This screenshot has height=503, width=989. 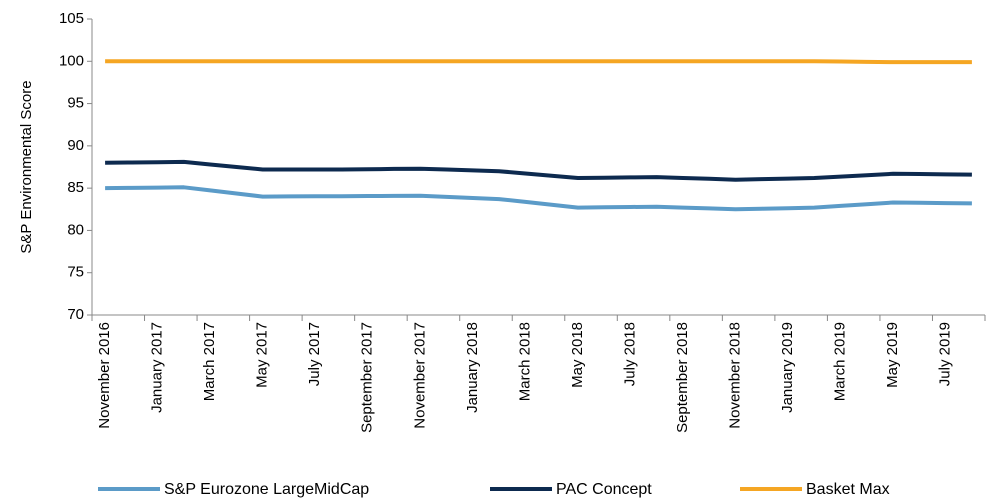 I want to click on y-tick-label: 90, so click(x=75, y=145).